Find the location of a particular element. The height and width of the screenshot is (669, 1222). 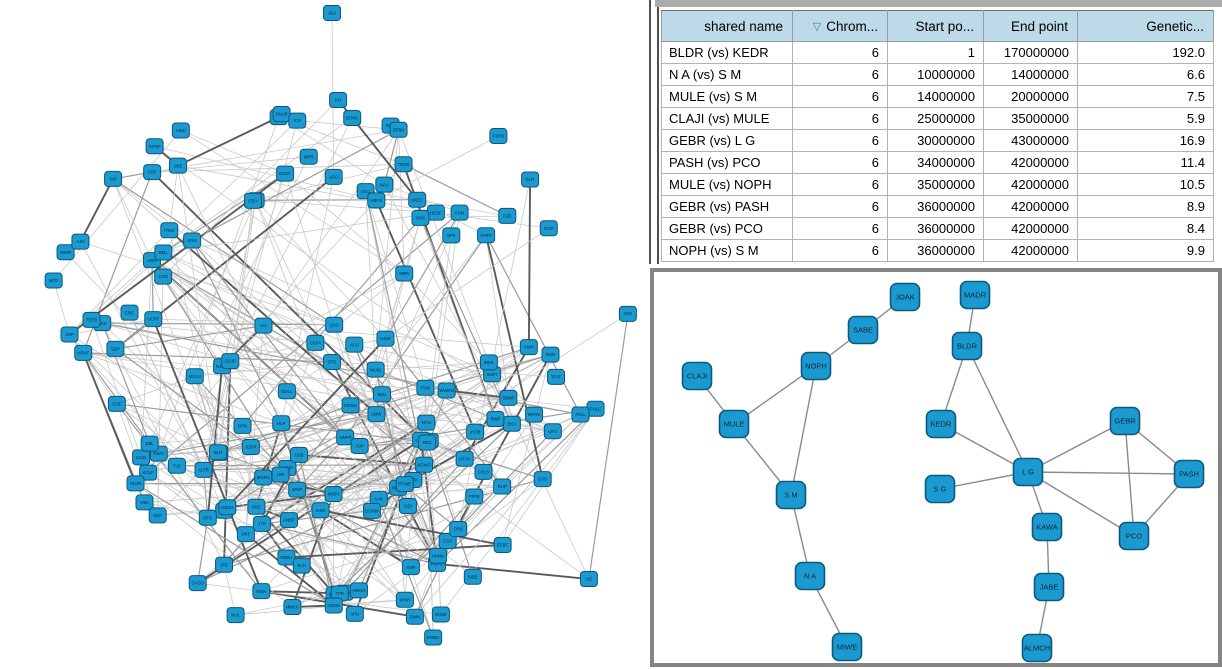

network-node: SBMP is located at coordinates (508, 397).